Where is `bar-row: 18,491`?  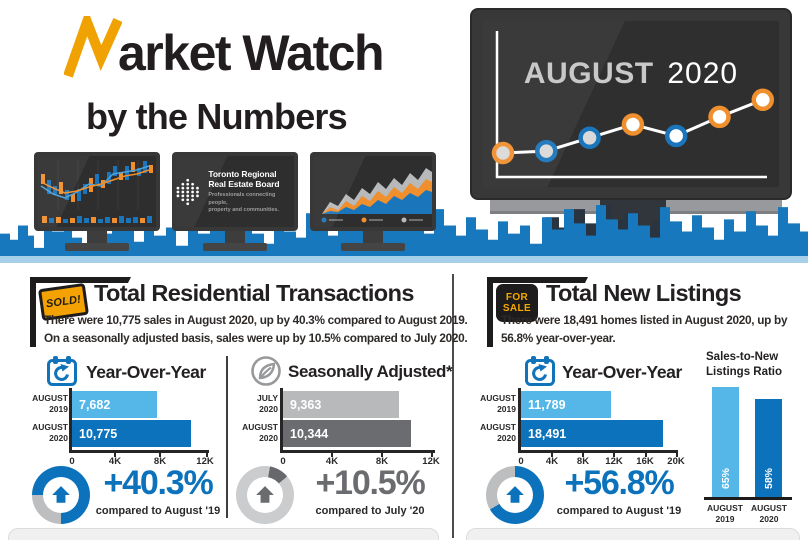 bar-row: 18,491 is located at coordinates (597, 433).